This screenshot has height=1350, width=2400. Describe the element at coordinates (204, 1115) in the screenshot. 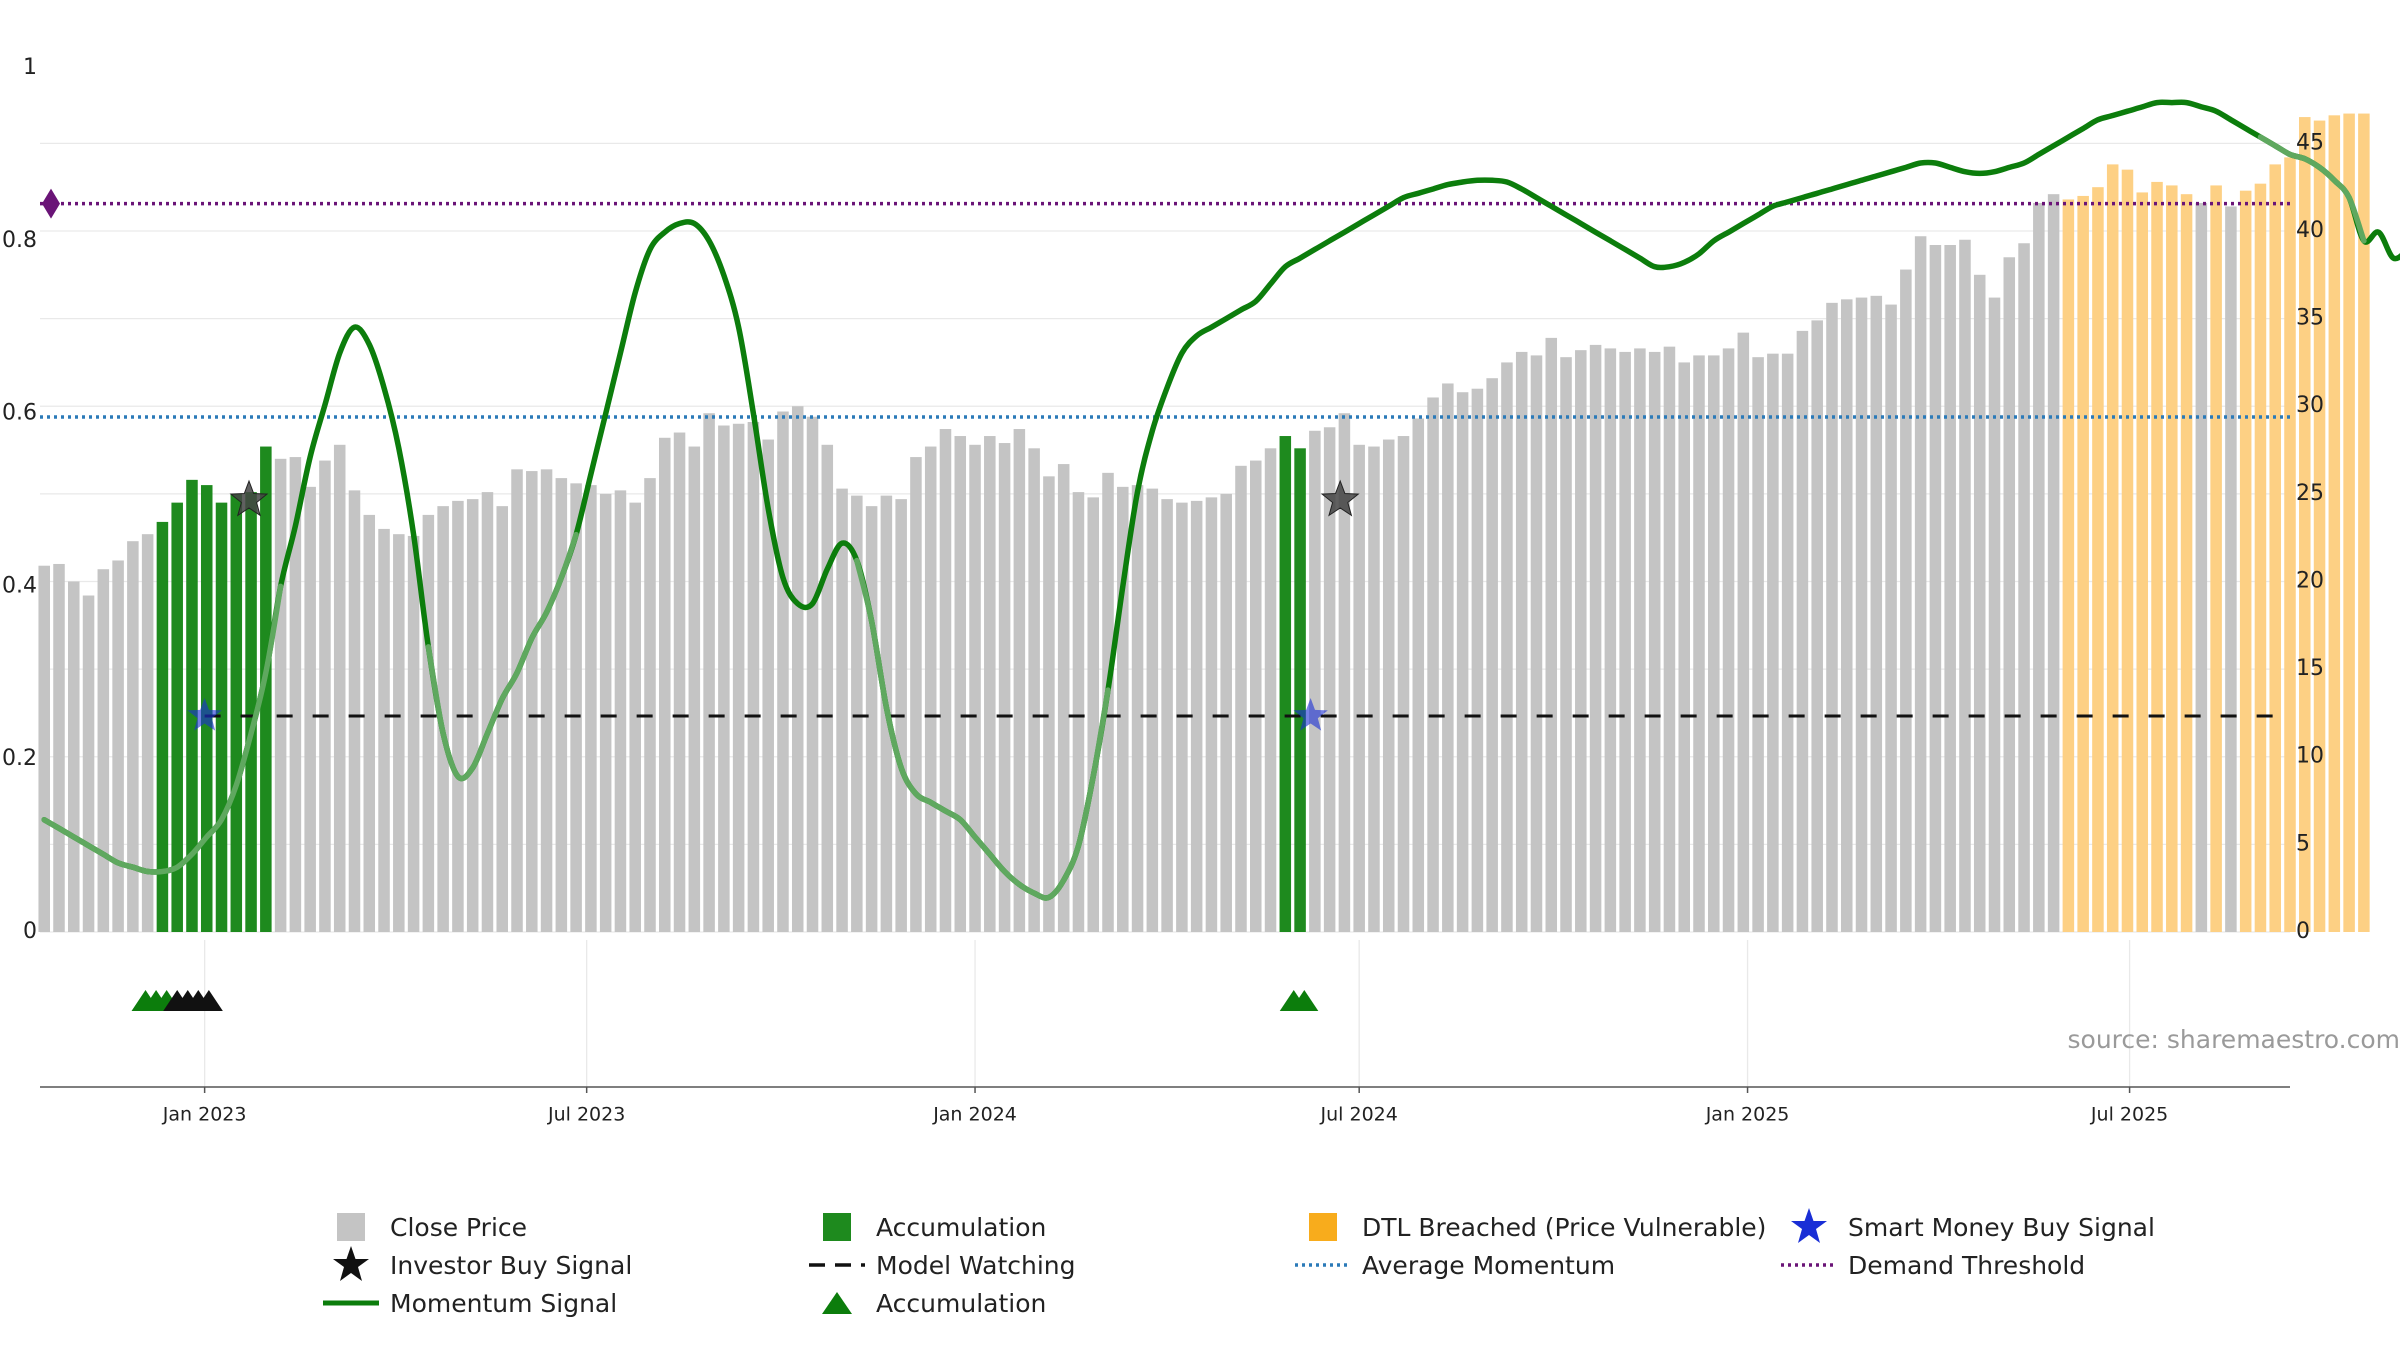

I see `x-tick-label: Jan 2023` at that location.